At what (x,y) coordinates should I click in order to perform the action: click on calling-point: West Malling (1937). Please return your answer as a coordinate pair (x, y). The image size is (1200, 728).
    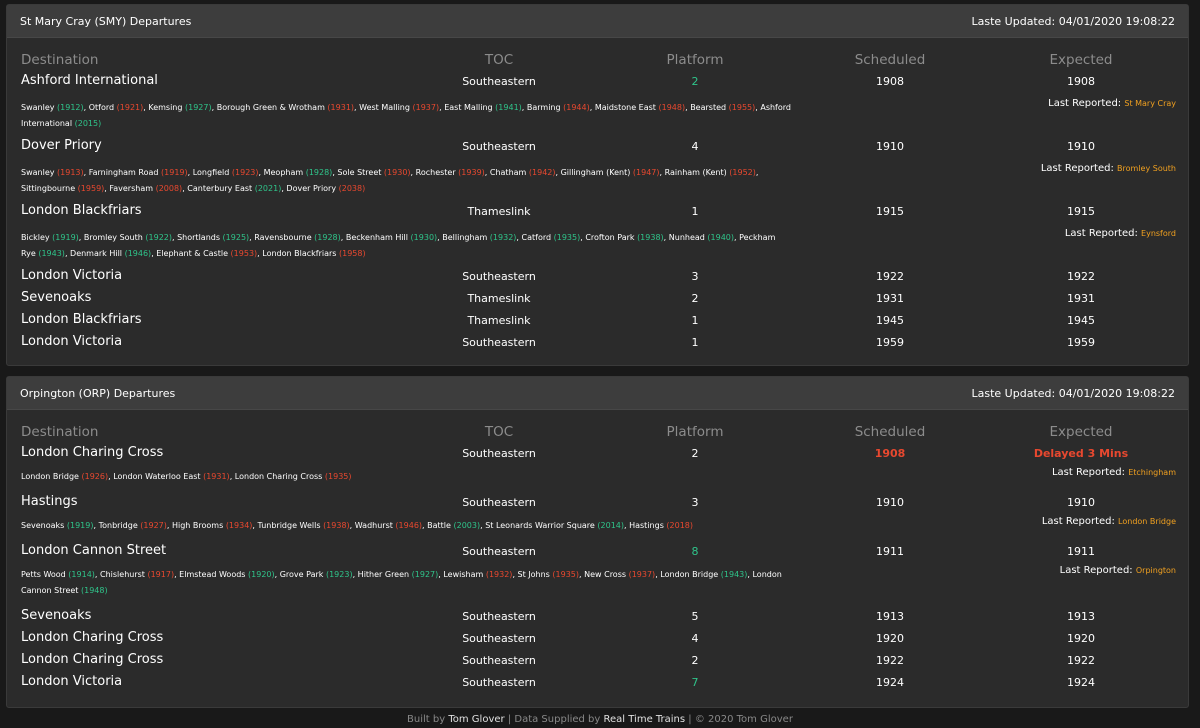
    Looking at the image, I should click on (399, 107).